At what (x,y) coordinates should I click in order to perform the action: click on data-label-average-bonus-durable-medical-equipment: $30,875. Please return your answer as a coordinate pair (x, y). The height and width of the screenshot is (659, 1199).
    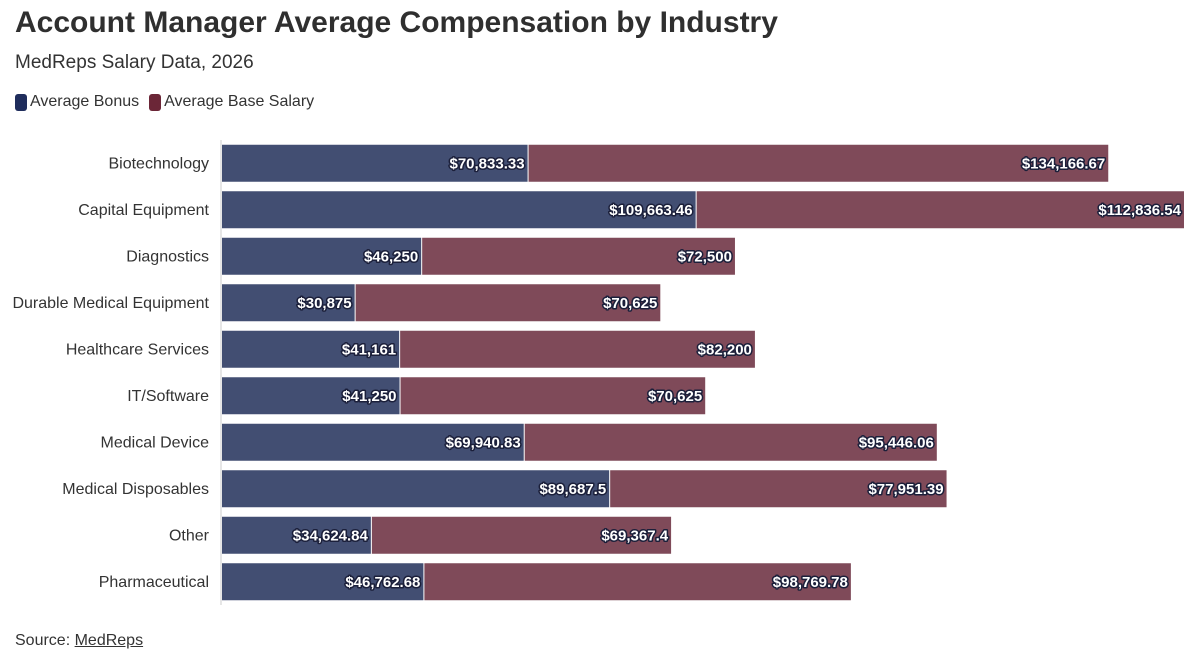
    Looking at the image, I should click on (324, 303).